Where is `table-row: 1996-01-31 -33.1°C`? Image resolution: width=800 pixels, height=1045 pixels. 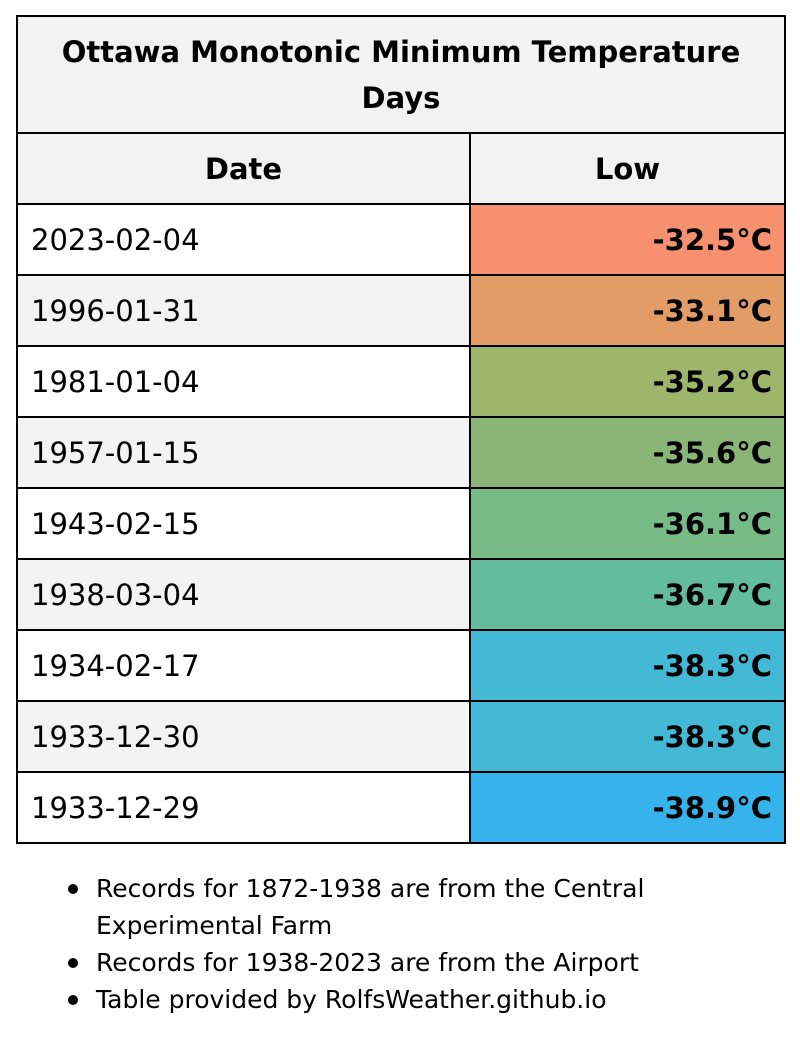
table-row: 1996-01-31 -33.1°C is located at coordinates (401, 310).